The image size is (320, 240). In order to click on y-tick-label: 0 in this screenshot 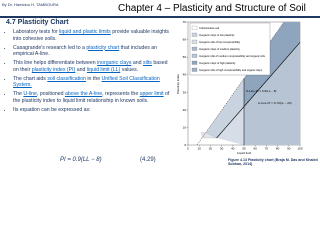, I will do `click(185, 145)`.